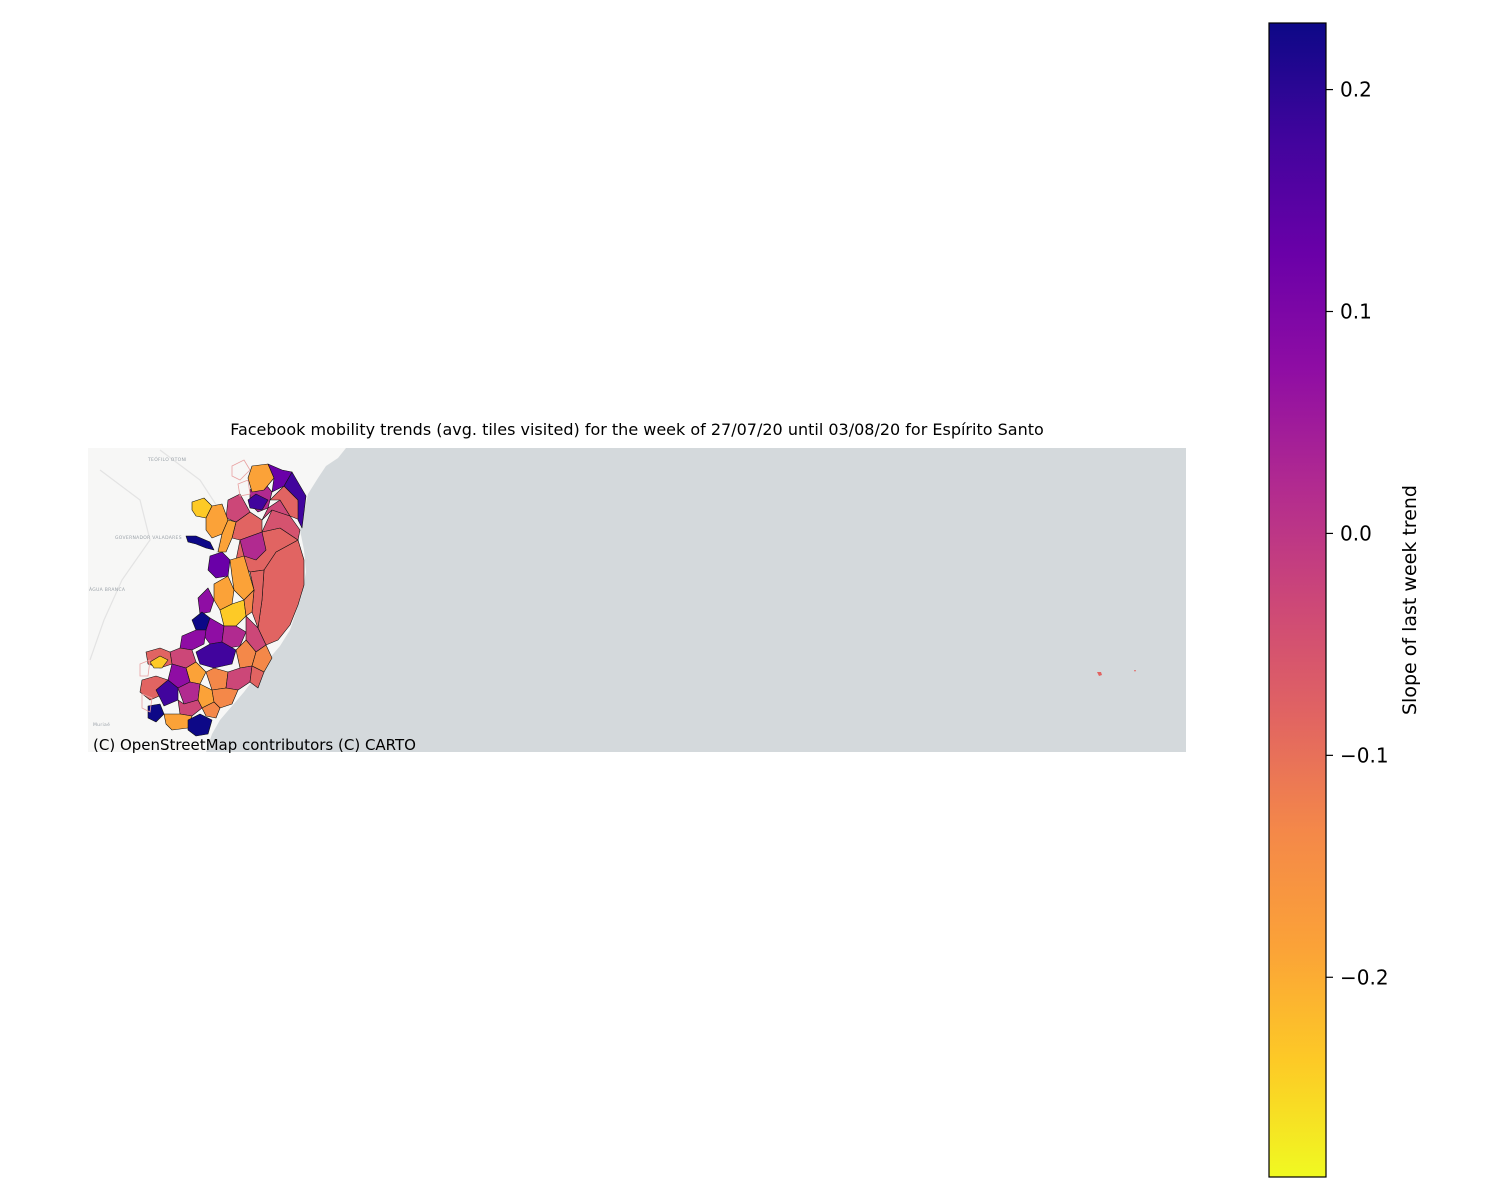 The height and width of the screenshot is (1200, 1500). I want to click on place-label-agua-branca: ÁGUA BRANCA, so click(107, 589).